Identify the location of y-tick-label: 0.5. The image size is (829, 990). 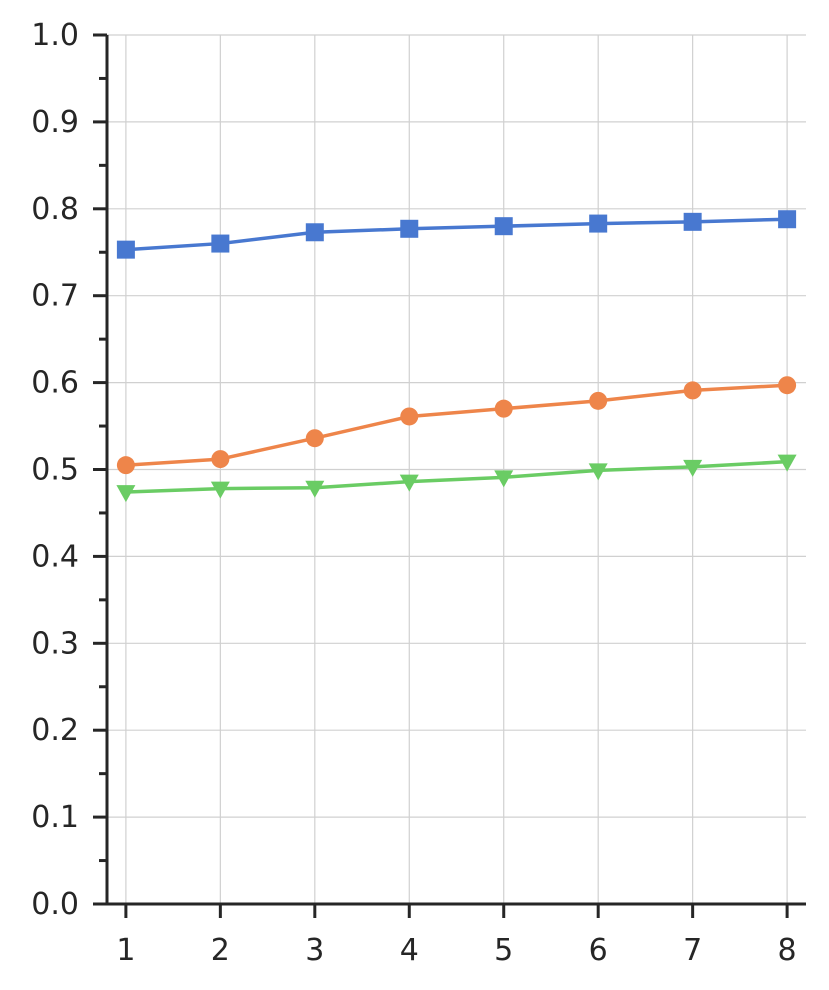
(55, 470).